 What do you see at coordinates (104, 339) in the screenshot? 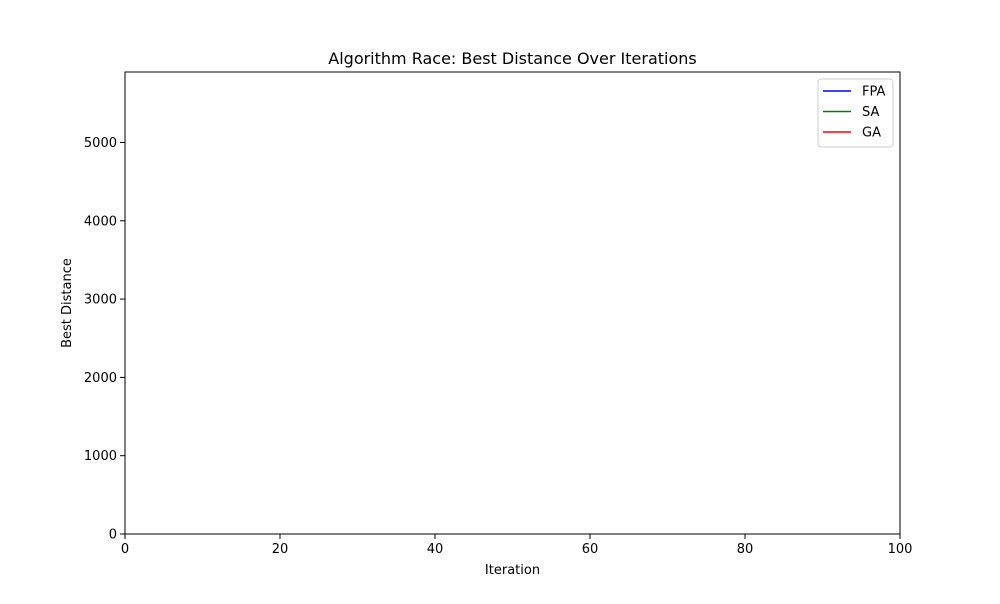
I see `y-axis: 0 1000 2000 3000 4000 5000` at bounding box center [104, 339].